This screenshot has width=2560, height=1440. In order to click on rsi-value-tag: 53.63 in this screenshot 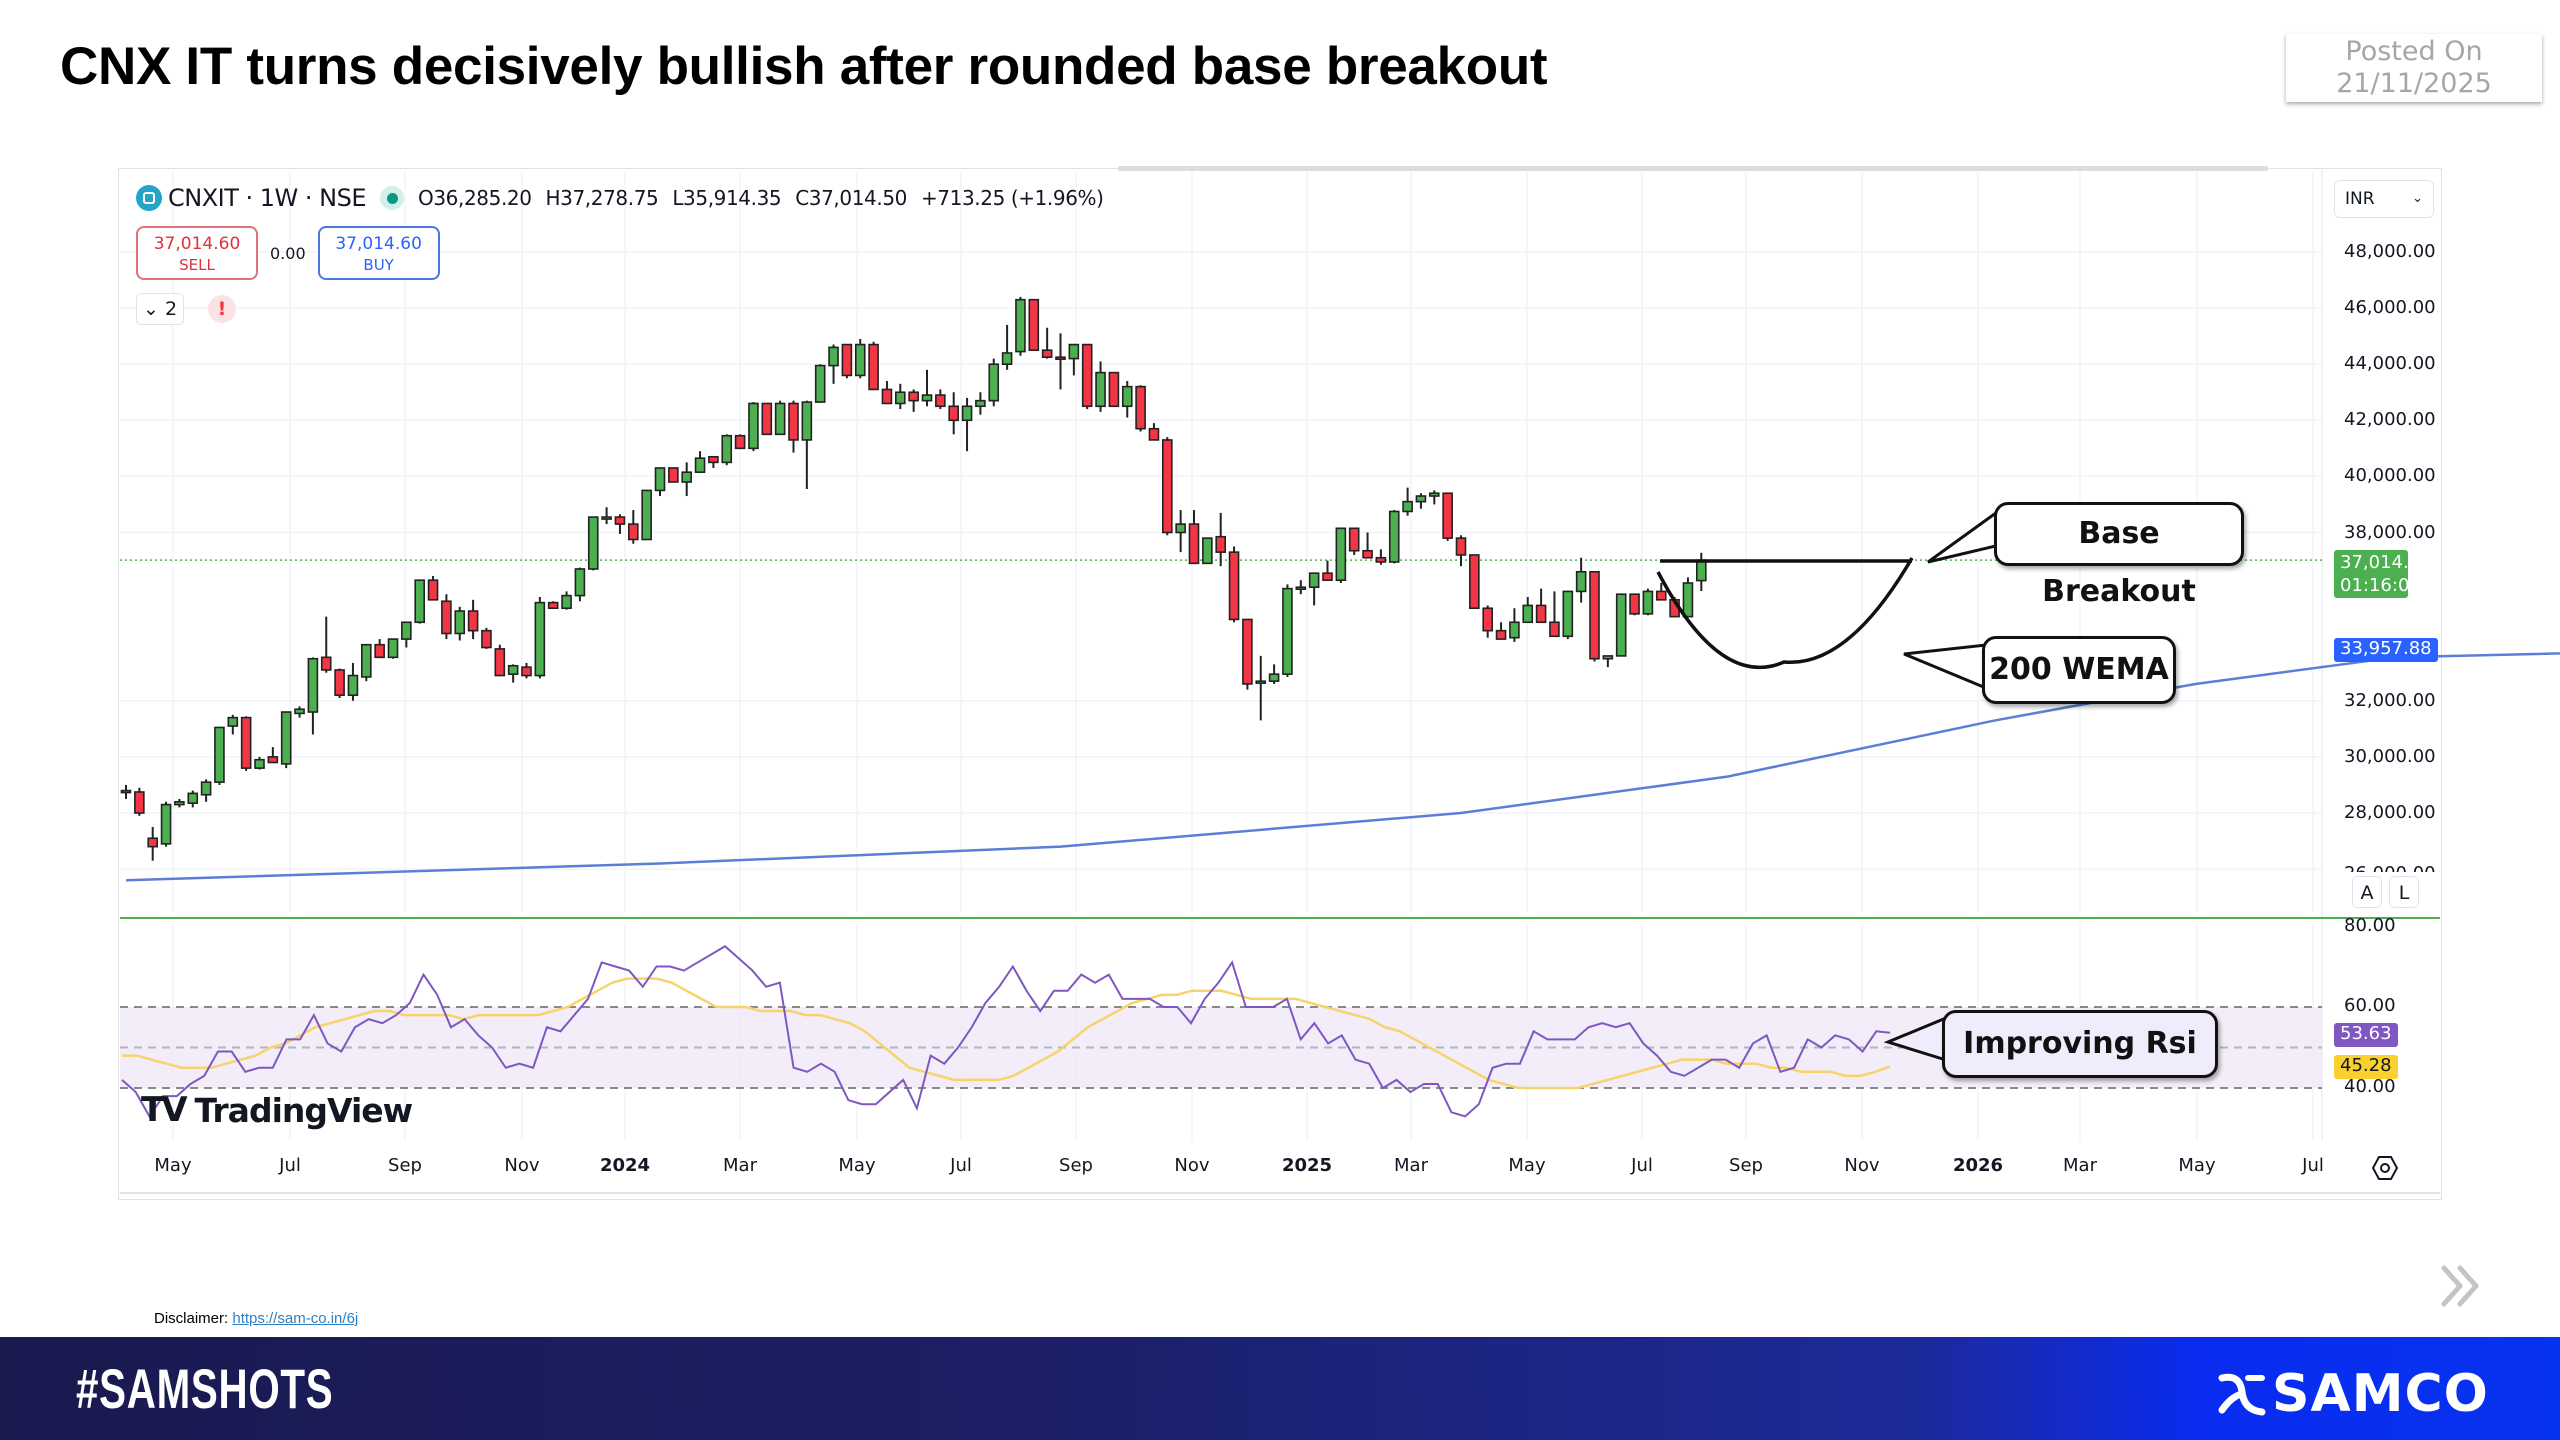, I will do `click(2366, 1035)`.